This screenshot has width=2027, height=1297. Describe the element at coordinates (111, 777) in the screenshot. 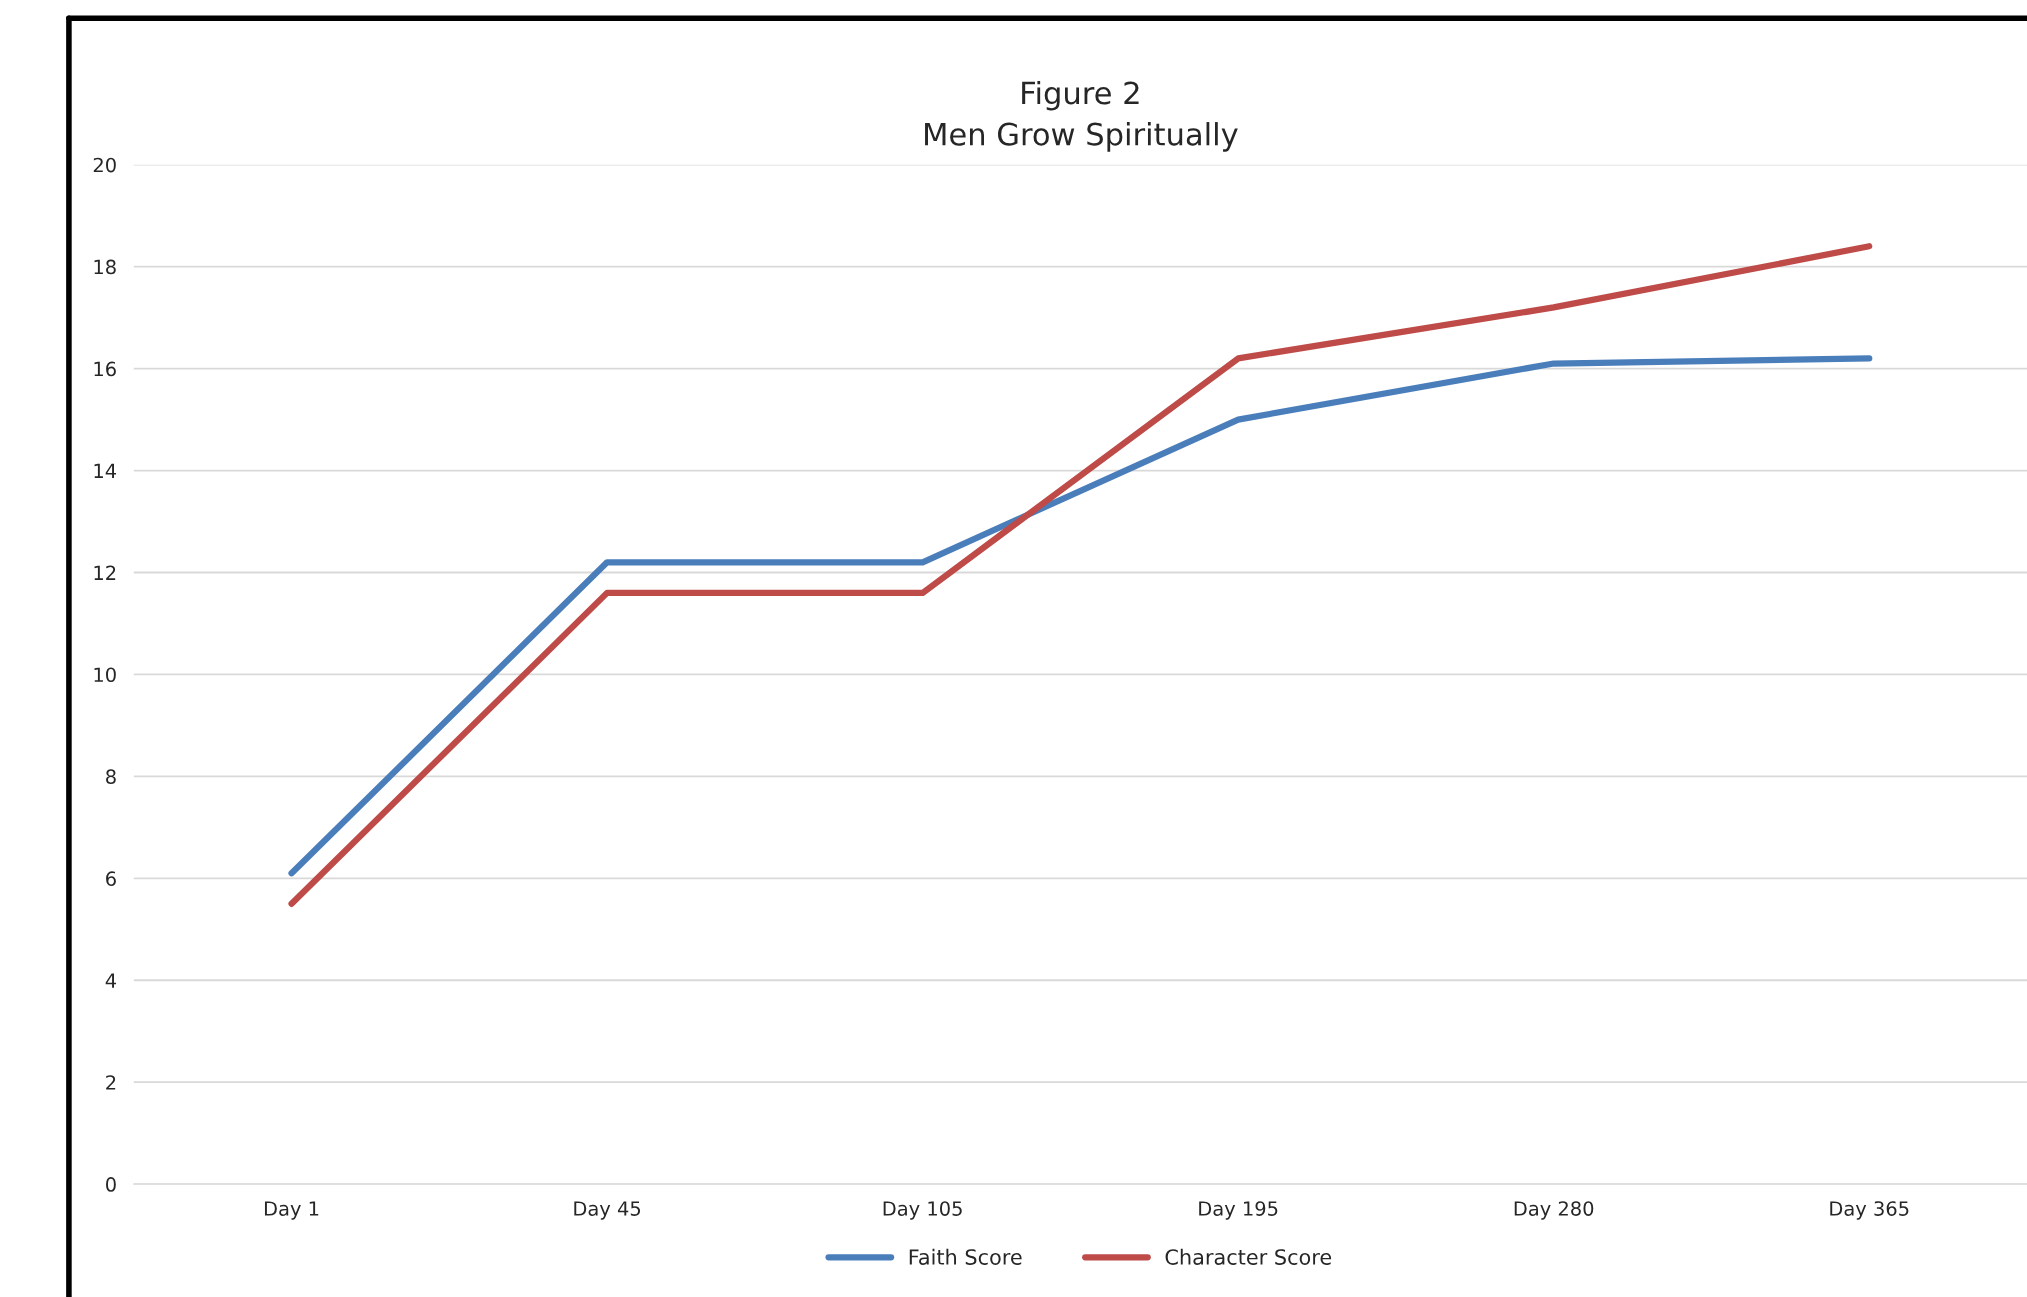

I see `y-tick-label: 8` at that location.